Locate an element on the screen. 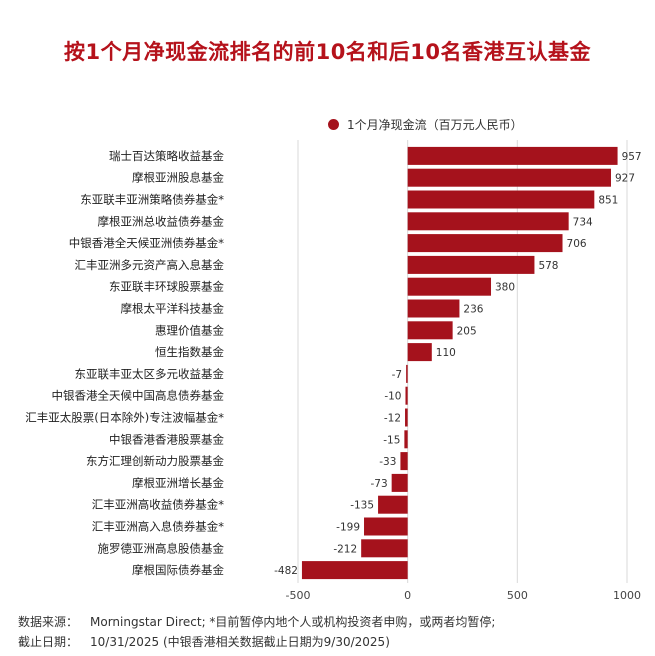 The image size is (655, 656). category-label: 东方汇理创新动力股票基金 is located at coordinates (155, 461).